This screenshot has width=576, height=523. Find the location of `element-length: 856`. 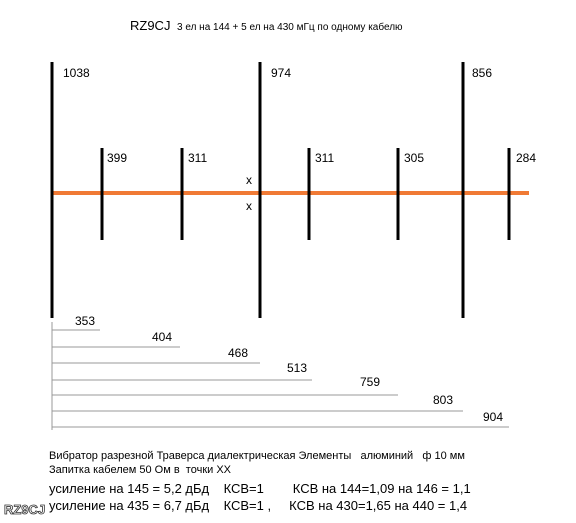

element-length: 856 is located at coordinates (482, 73).